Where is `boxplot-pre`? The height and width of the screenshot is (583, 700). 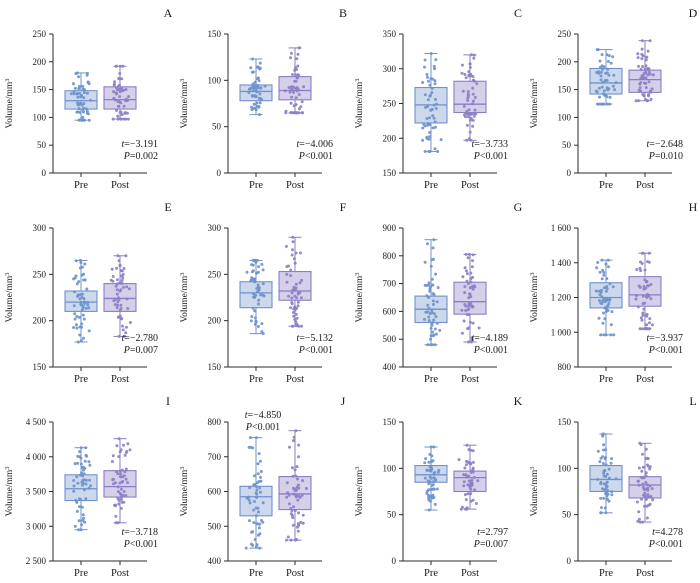
boxplot-pre is located at coordinates (81, 96).